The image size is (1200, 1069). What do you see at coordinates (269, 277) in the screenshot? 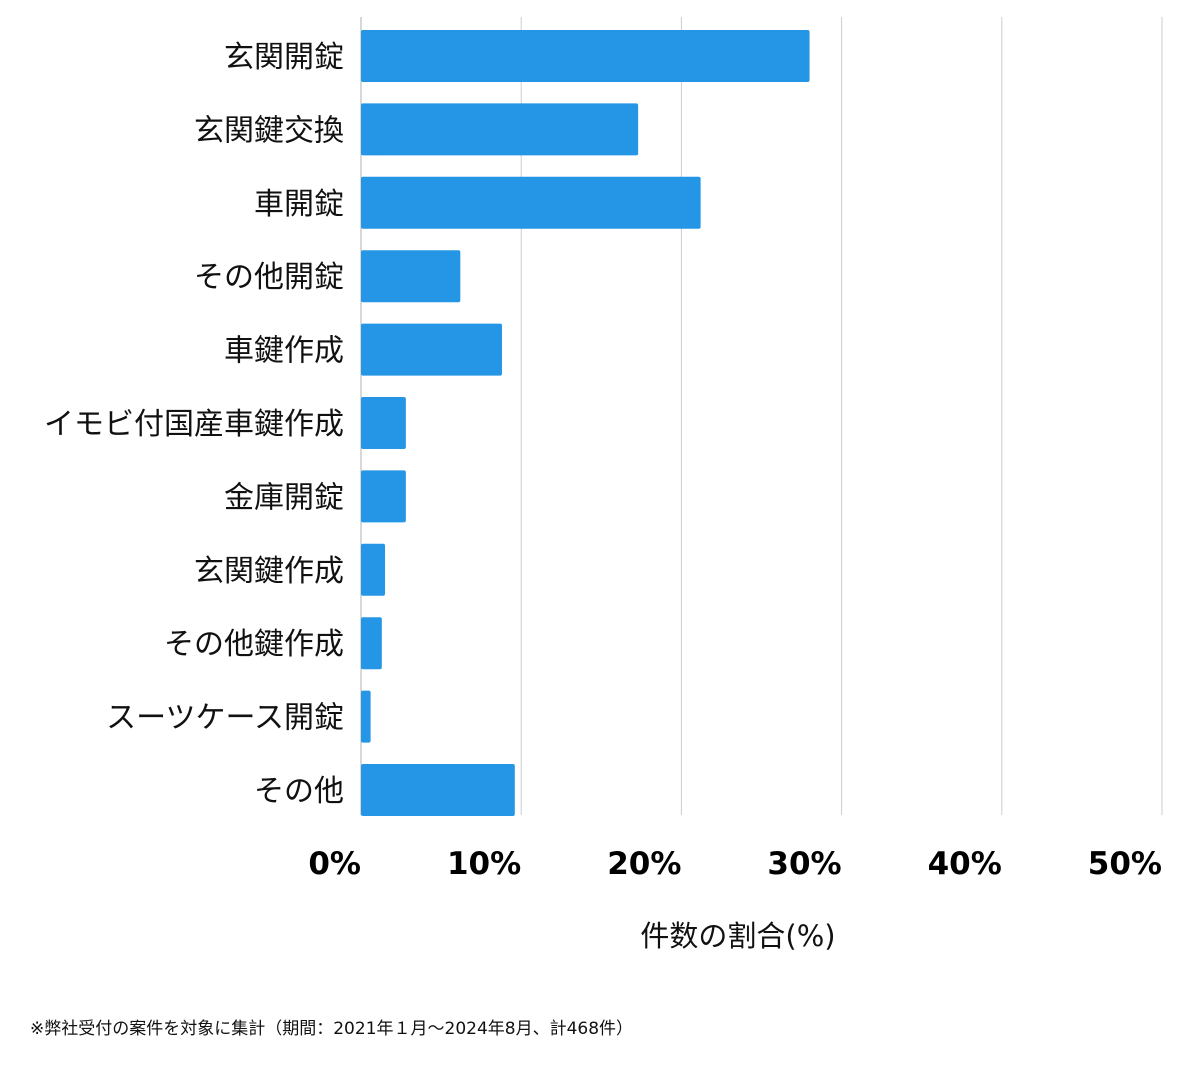
I see `category-label: その他開錠` at bounding box center [269, 277].